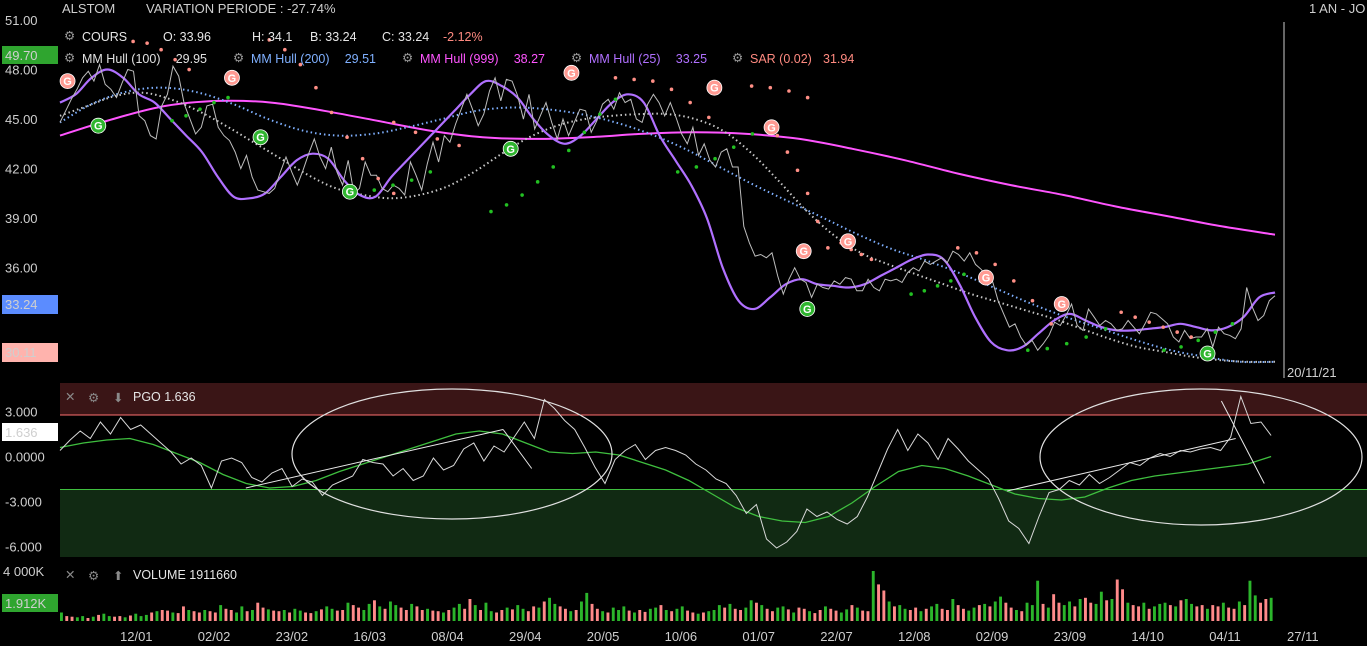  Describe the element at coordinates (191, 59) in the screenshot. I see `overlay-legend-value: 29.95` at that location.